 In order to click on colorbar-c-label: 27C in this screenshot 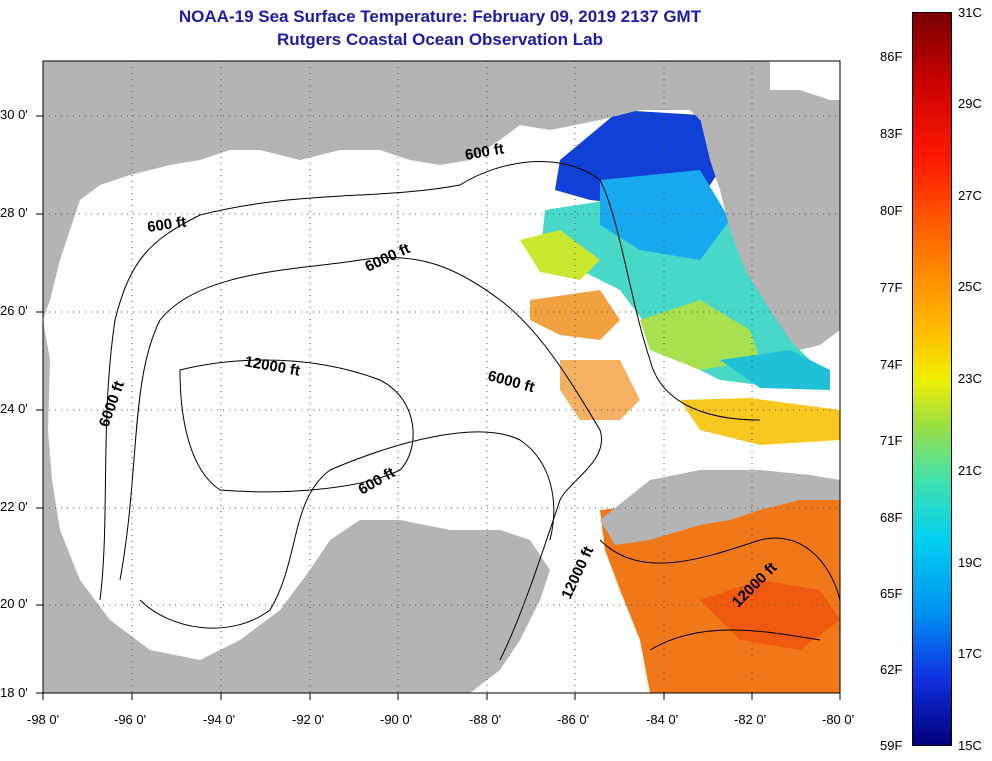, I will do `click(970, 195)`.